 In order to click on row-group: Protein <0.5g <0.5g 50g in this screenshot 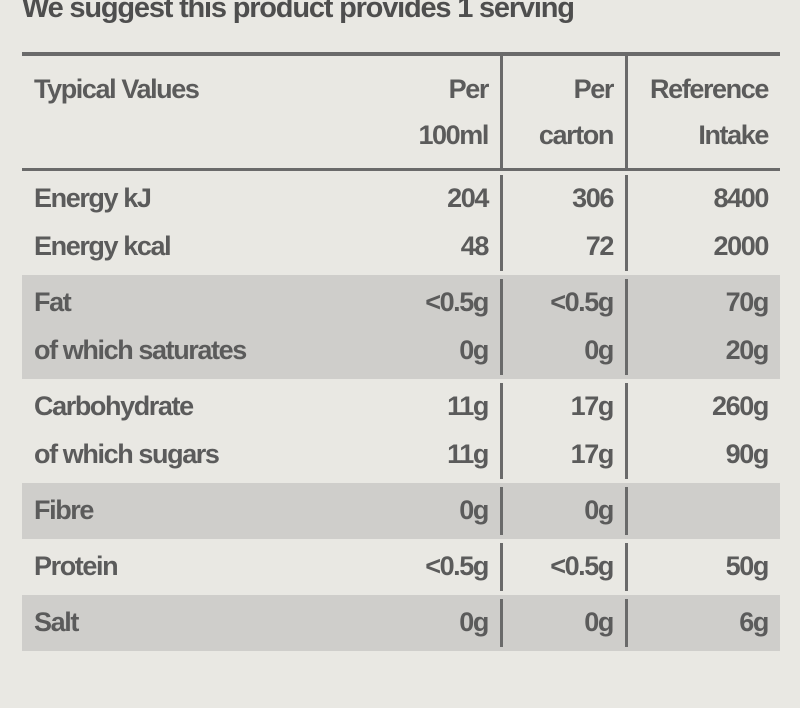, I will do `click(401, 567)`.